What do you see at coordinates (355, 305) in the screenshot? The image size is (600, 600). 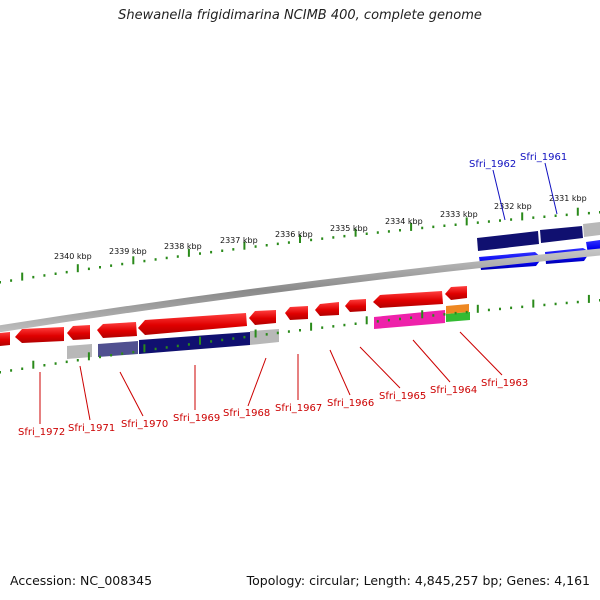 I see `gene-arrow-sfri-1965` at bounding box center [355, 305].